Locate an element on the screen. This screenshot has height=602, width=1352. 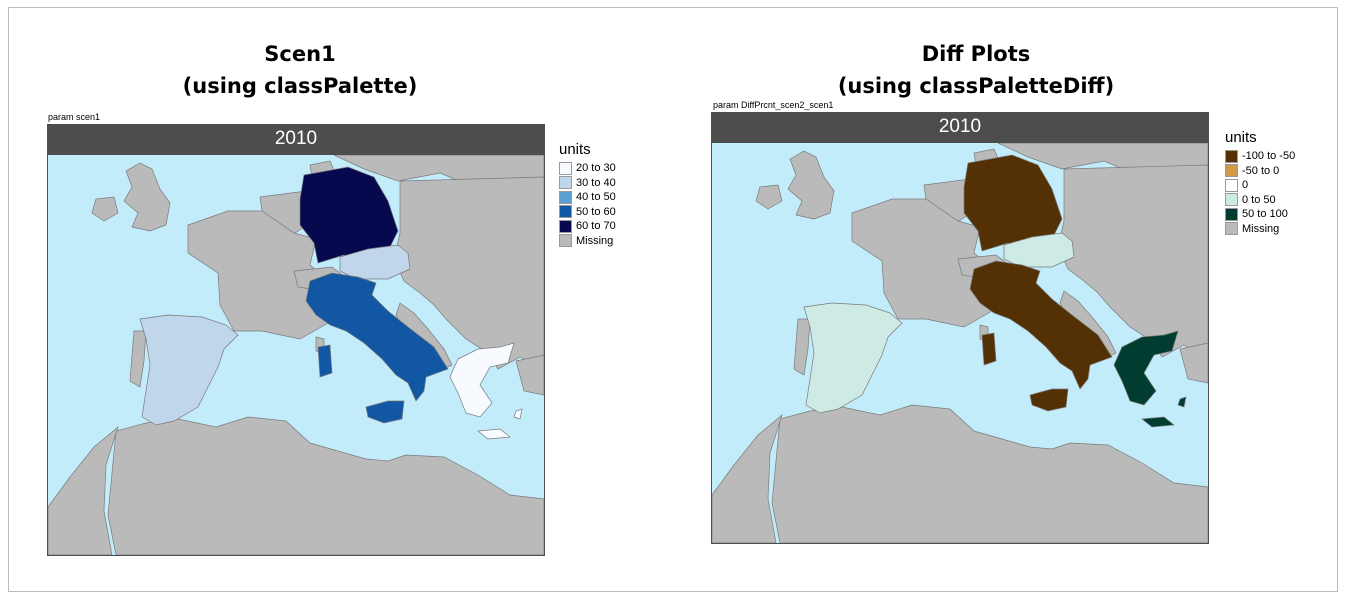
right-land-iberia-coast-africa is located at coordinates (747, 478).